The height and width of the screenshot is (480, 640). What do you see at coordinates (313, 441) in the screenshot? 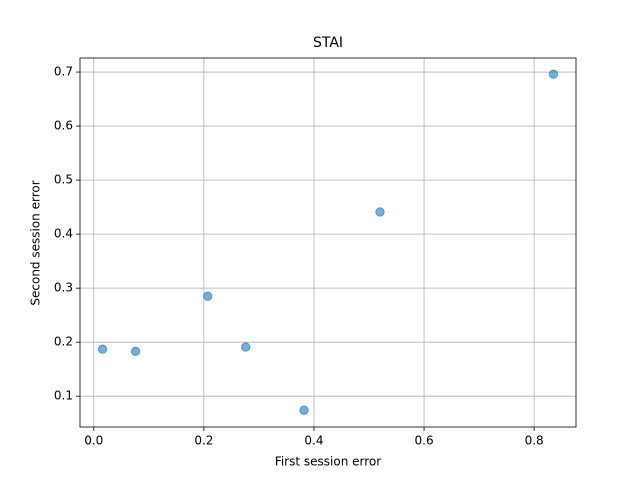
I see `x-tick-label: 0.4` at bounding box center [313, 441].